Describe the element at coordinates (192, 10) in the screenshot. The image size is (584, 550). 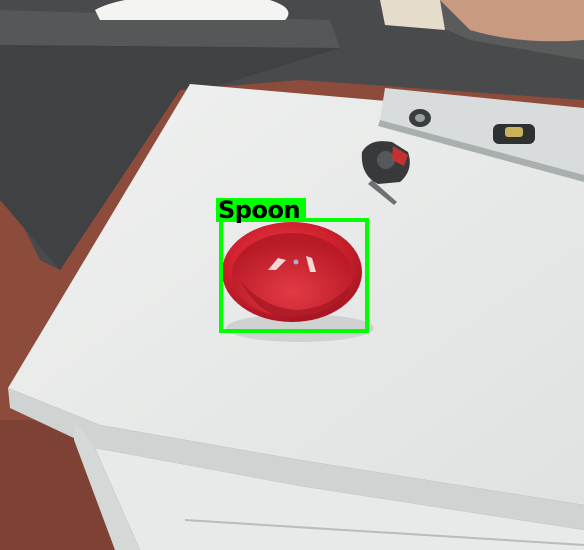
I see `cushion` at that location.